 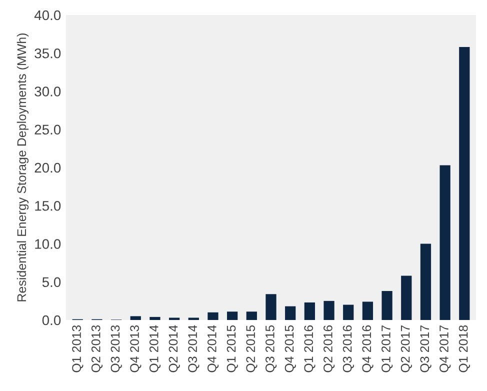 What do you see at coordinates (194, 348) in the screenshot?
I see `x-tick-label: Q3 2014` at bounding box center [194, 348].